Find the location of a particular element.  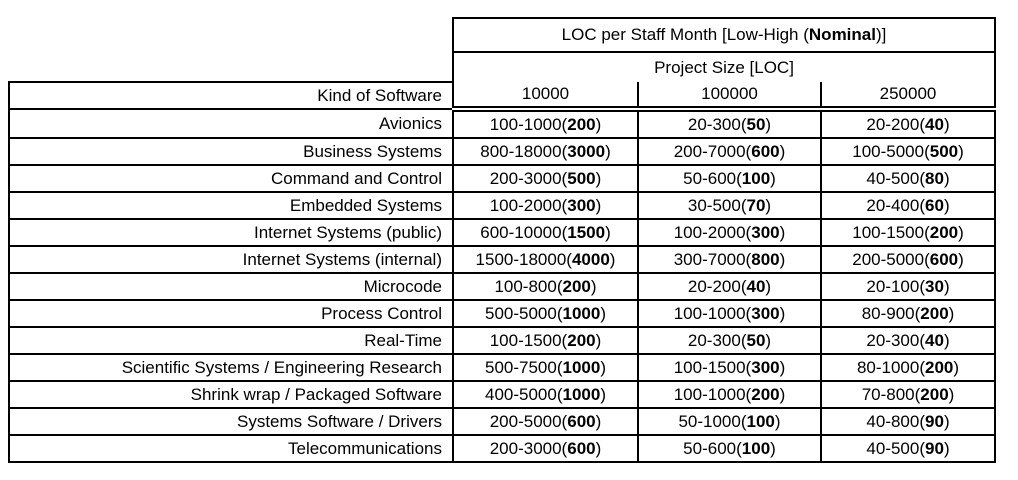

loc-nominal: 1000 is located at coordinates (581, 394).